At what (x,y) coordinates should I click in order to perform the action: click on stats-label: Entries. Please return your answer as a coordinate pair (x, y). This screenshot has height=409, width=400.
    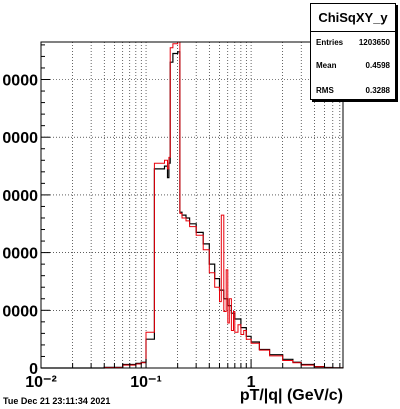
    Looking at the image, I should click on (330, 42).